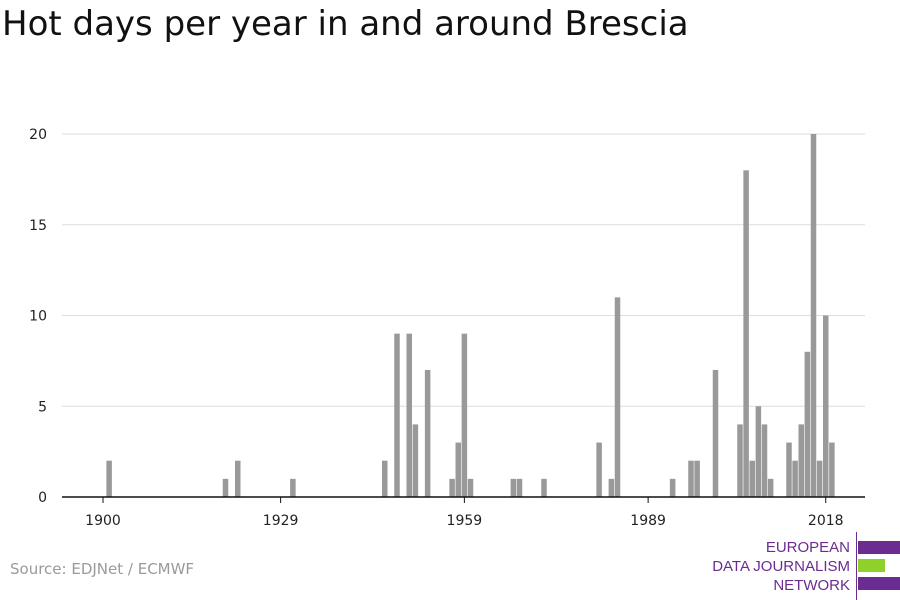 The height and width of the screenshot is (600, 900). I want to click on edjnet-logo: EUROPEAN DATA JOURNALISM NETWORK, so click(800, 565).